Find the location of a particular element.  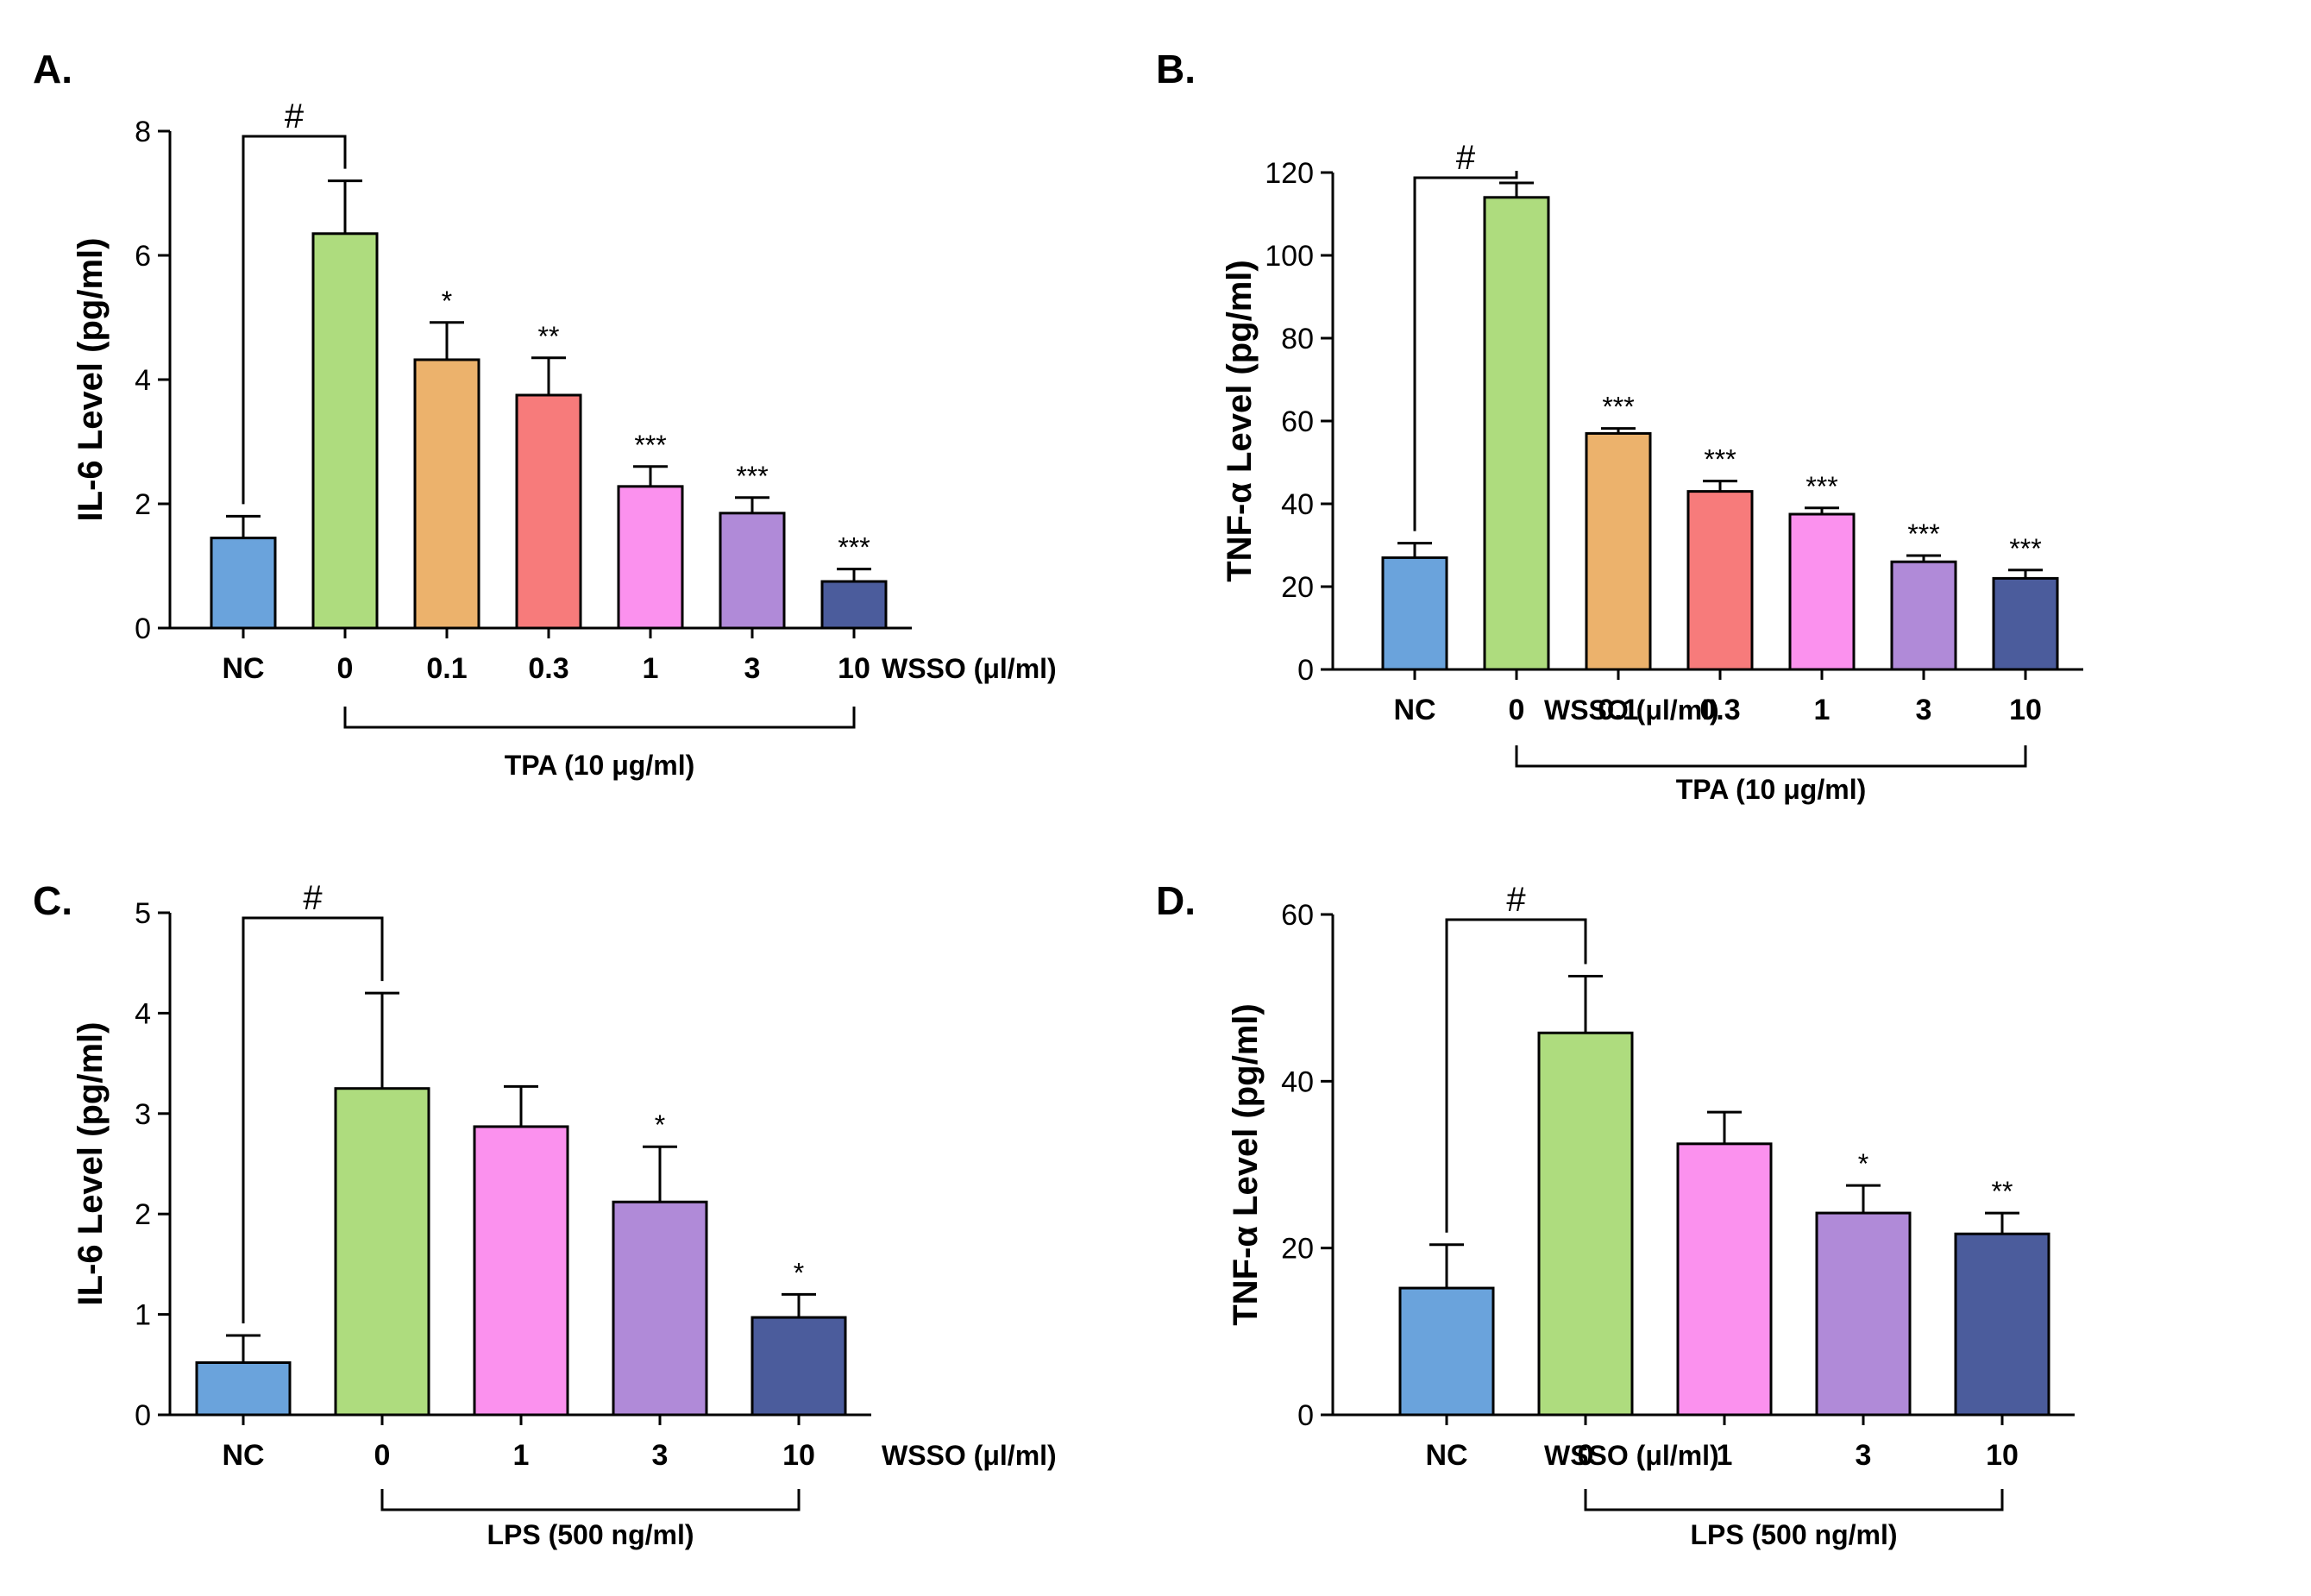

y-tick-label: 100 is located at coordinates (1290, 256).